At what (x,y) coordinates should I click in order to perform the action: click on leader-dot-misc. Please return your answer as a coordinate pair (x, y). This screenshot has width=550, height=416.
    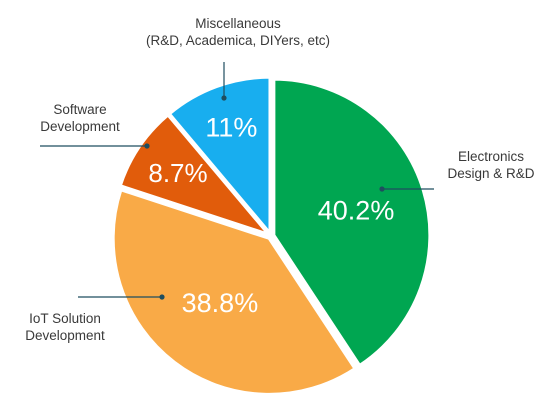
    Looking at the image, I should click on (224, 98).